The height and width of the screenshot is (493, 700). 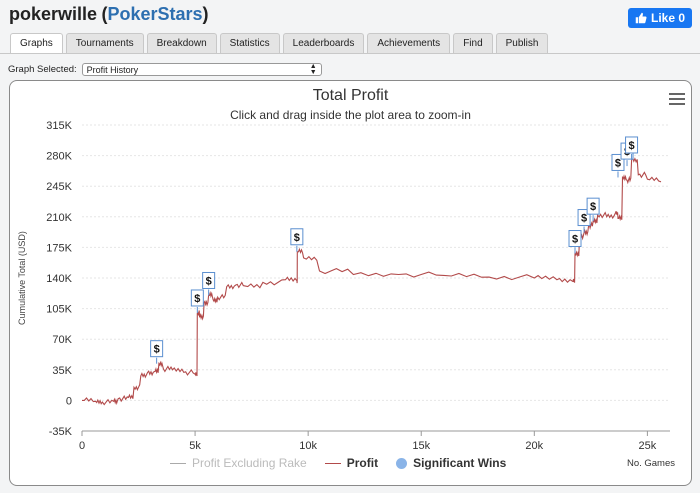 I want to click on y-tick-label: 0, so click(x=69, y=401).